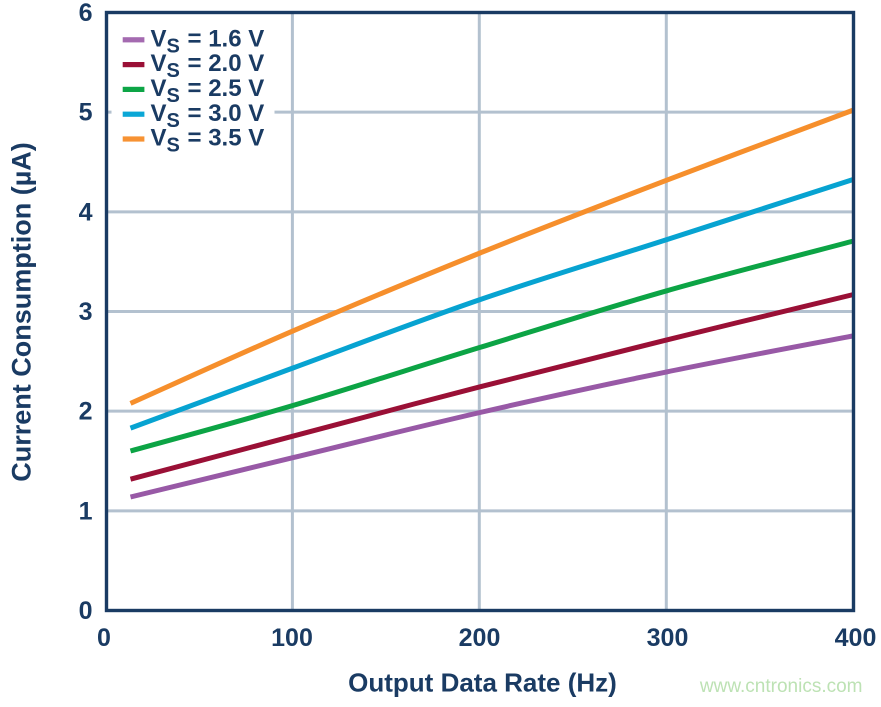 The image size is (881, 707). Describe the element at coordinates (86, 113) in the screenshot. I see `svg-text: 5` at that location.